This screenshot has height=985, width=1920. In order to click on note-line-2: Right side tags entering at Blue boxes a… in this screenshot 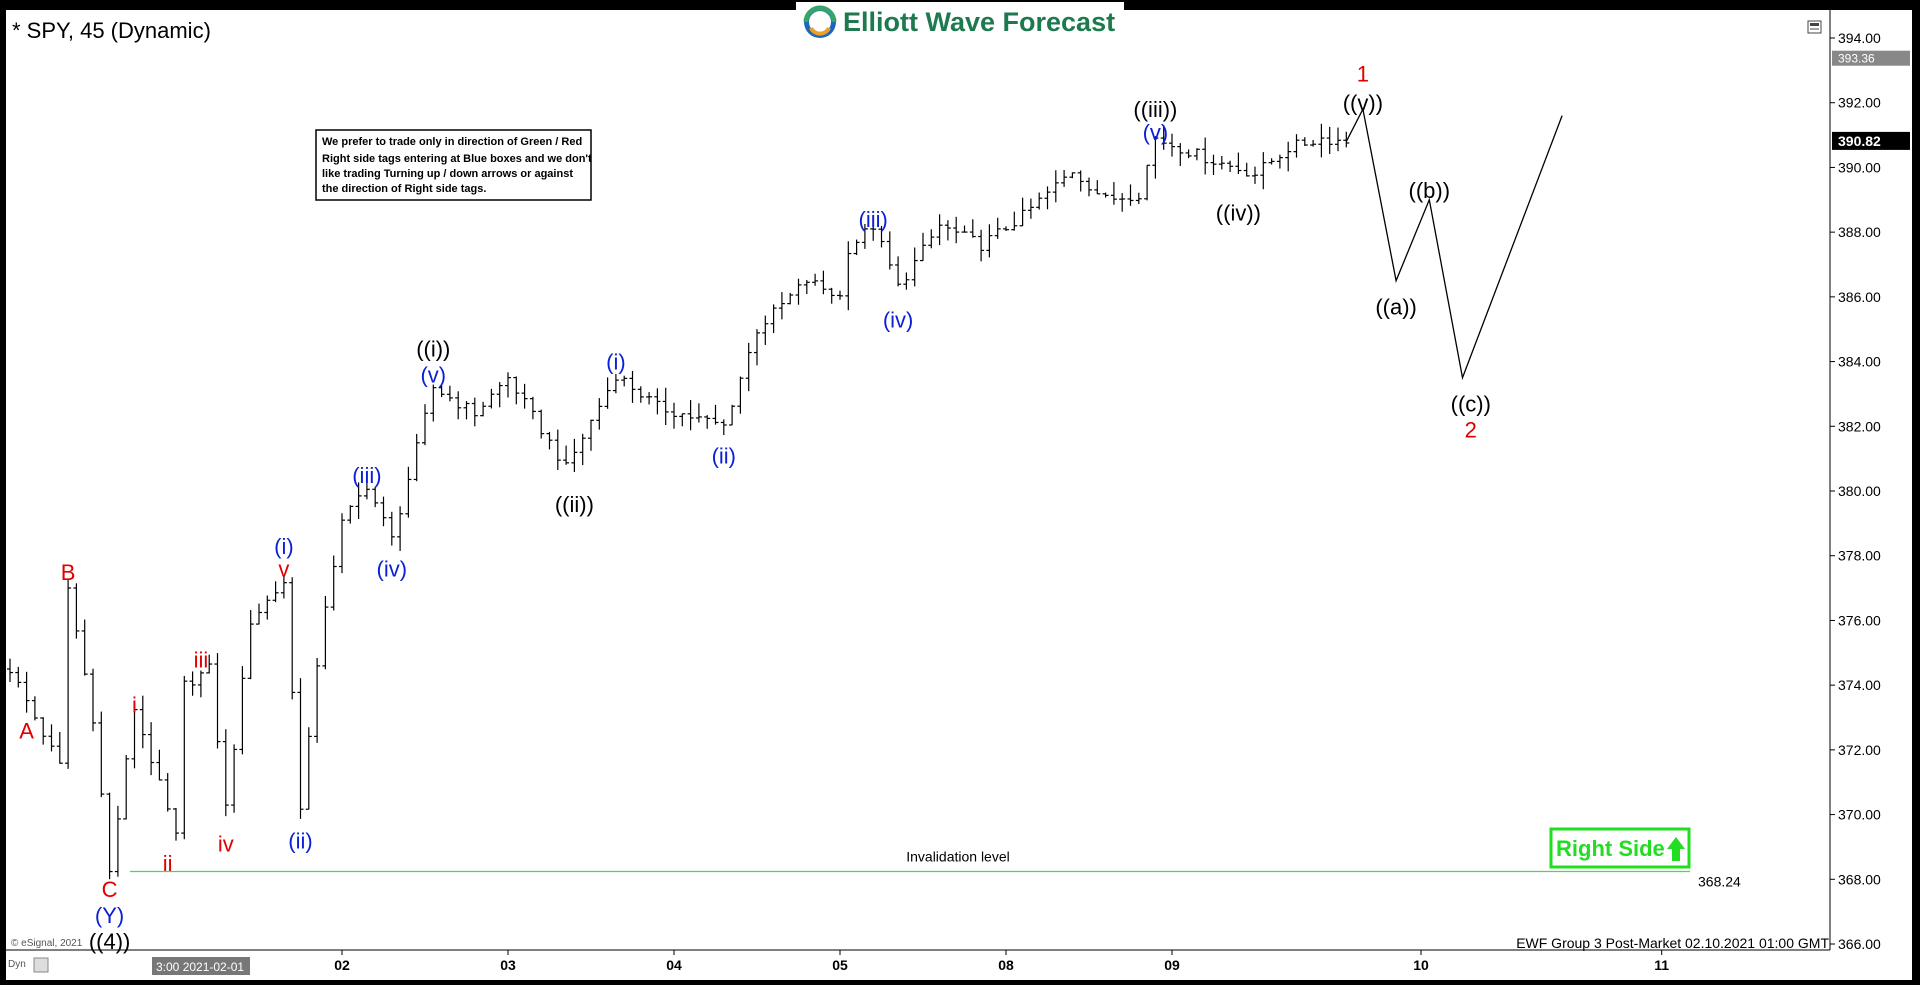, I will do `click(457, 159)`.